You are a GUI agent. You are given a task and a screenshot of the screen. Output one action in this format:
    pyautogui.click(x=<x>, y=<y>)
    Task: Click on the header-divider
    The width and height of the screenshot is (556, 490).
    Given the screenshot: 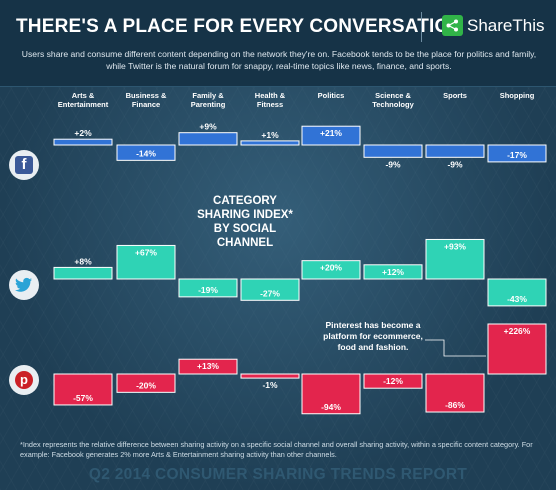 What is the action you would take?
    pyautogui.click(x=421, y=27)
    